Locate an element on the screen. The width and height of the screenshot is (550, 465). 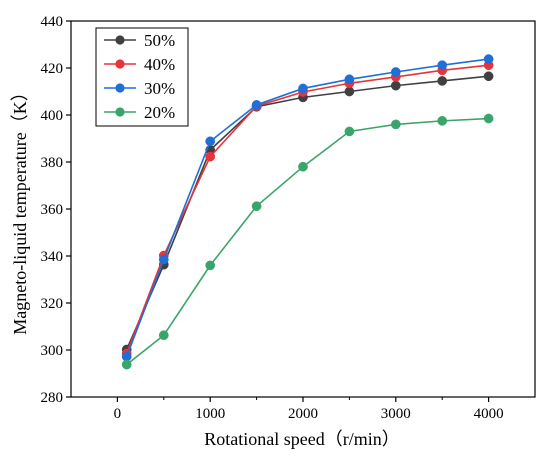
legend-label: 20% is located at coordinates (159, 112).